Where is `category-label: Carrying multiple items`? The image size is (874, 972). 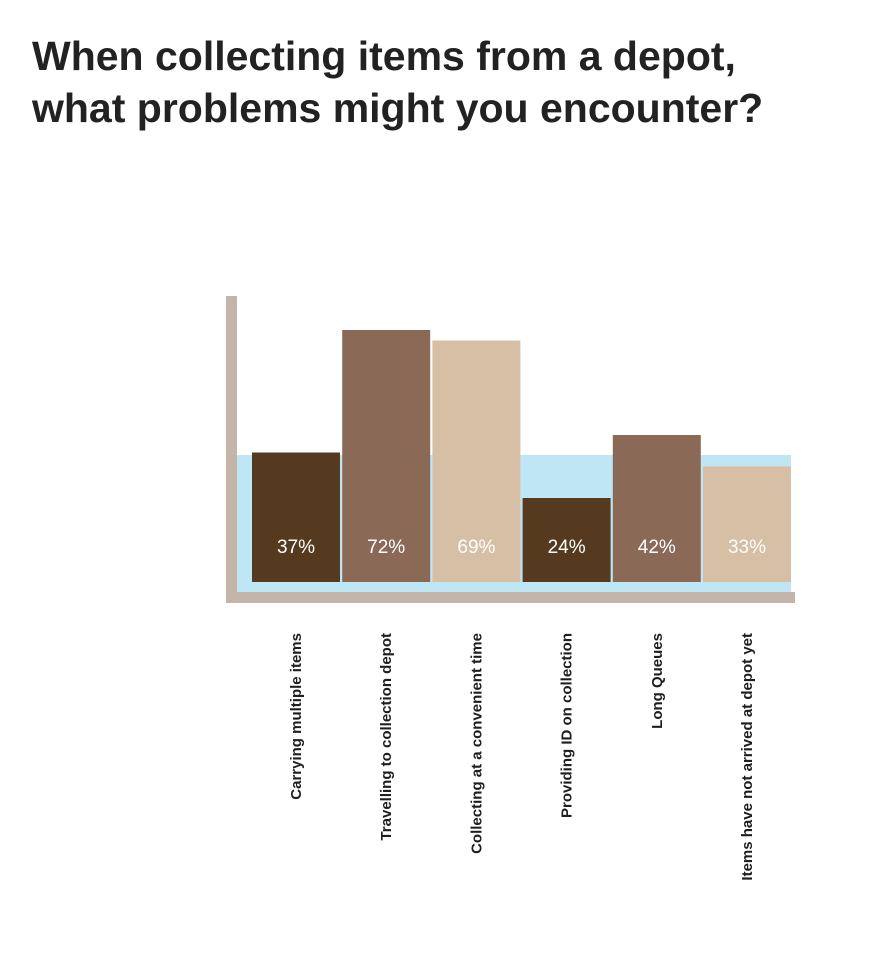 category-label: Carrying multiple items is located at coordinates (296, 716).